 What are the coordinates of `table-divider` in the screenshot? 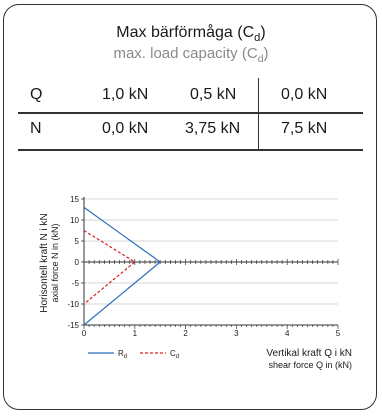 It's located at (190, 113).